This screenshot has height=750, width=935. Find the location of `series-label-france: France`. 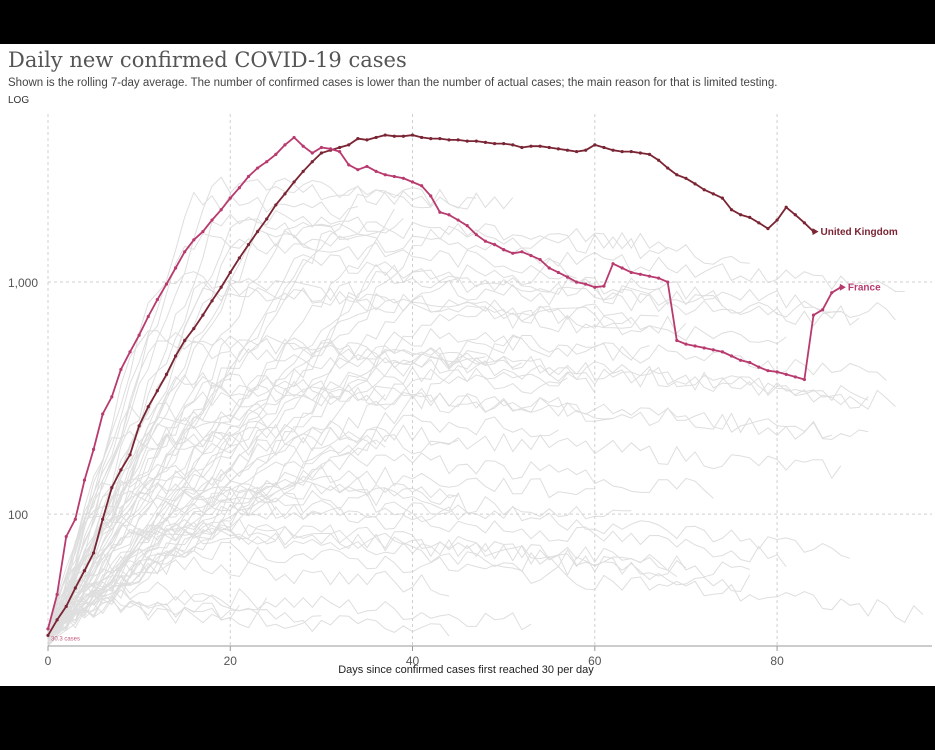

series-label-france: France is located at coordinates (864, 288).